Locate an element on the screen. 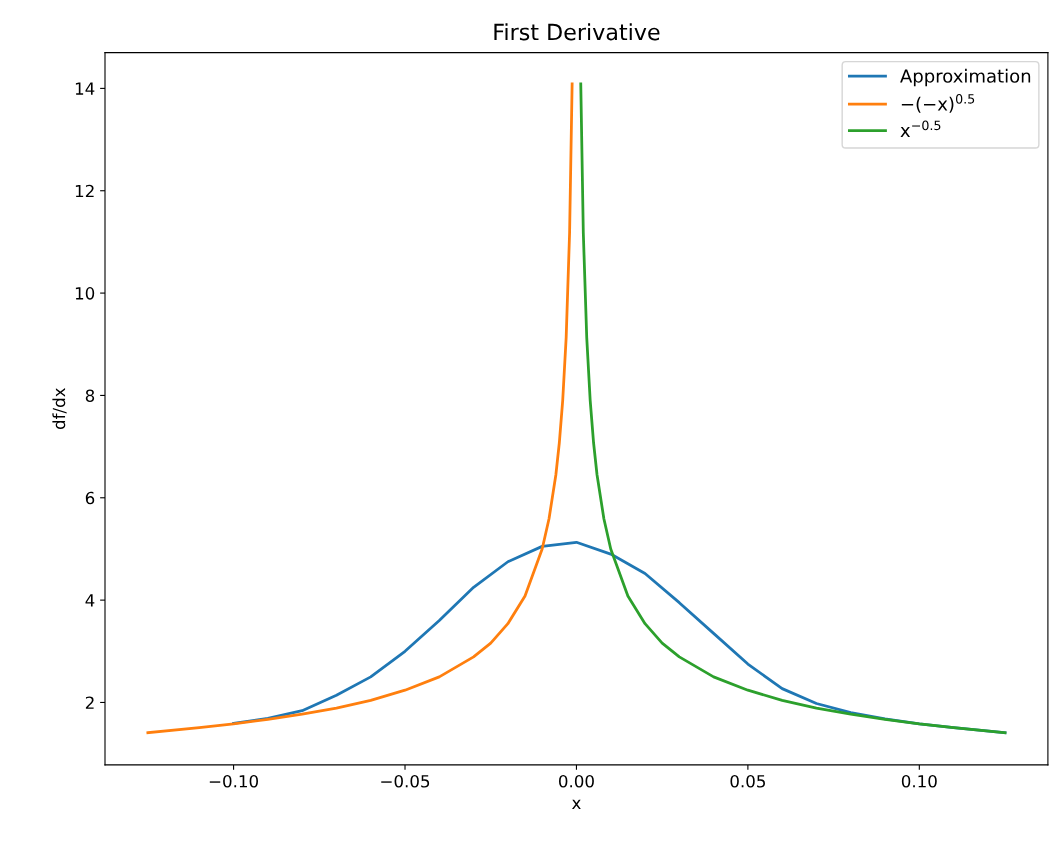  x-tick-label: −0.10 is located at coordinates (234, 781).